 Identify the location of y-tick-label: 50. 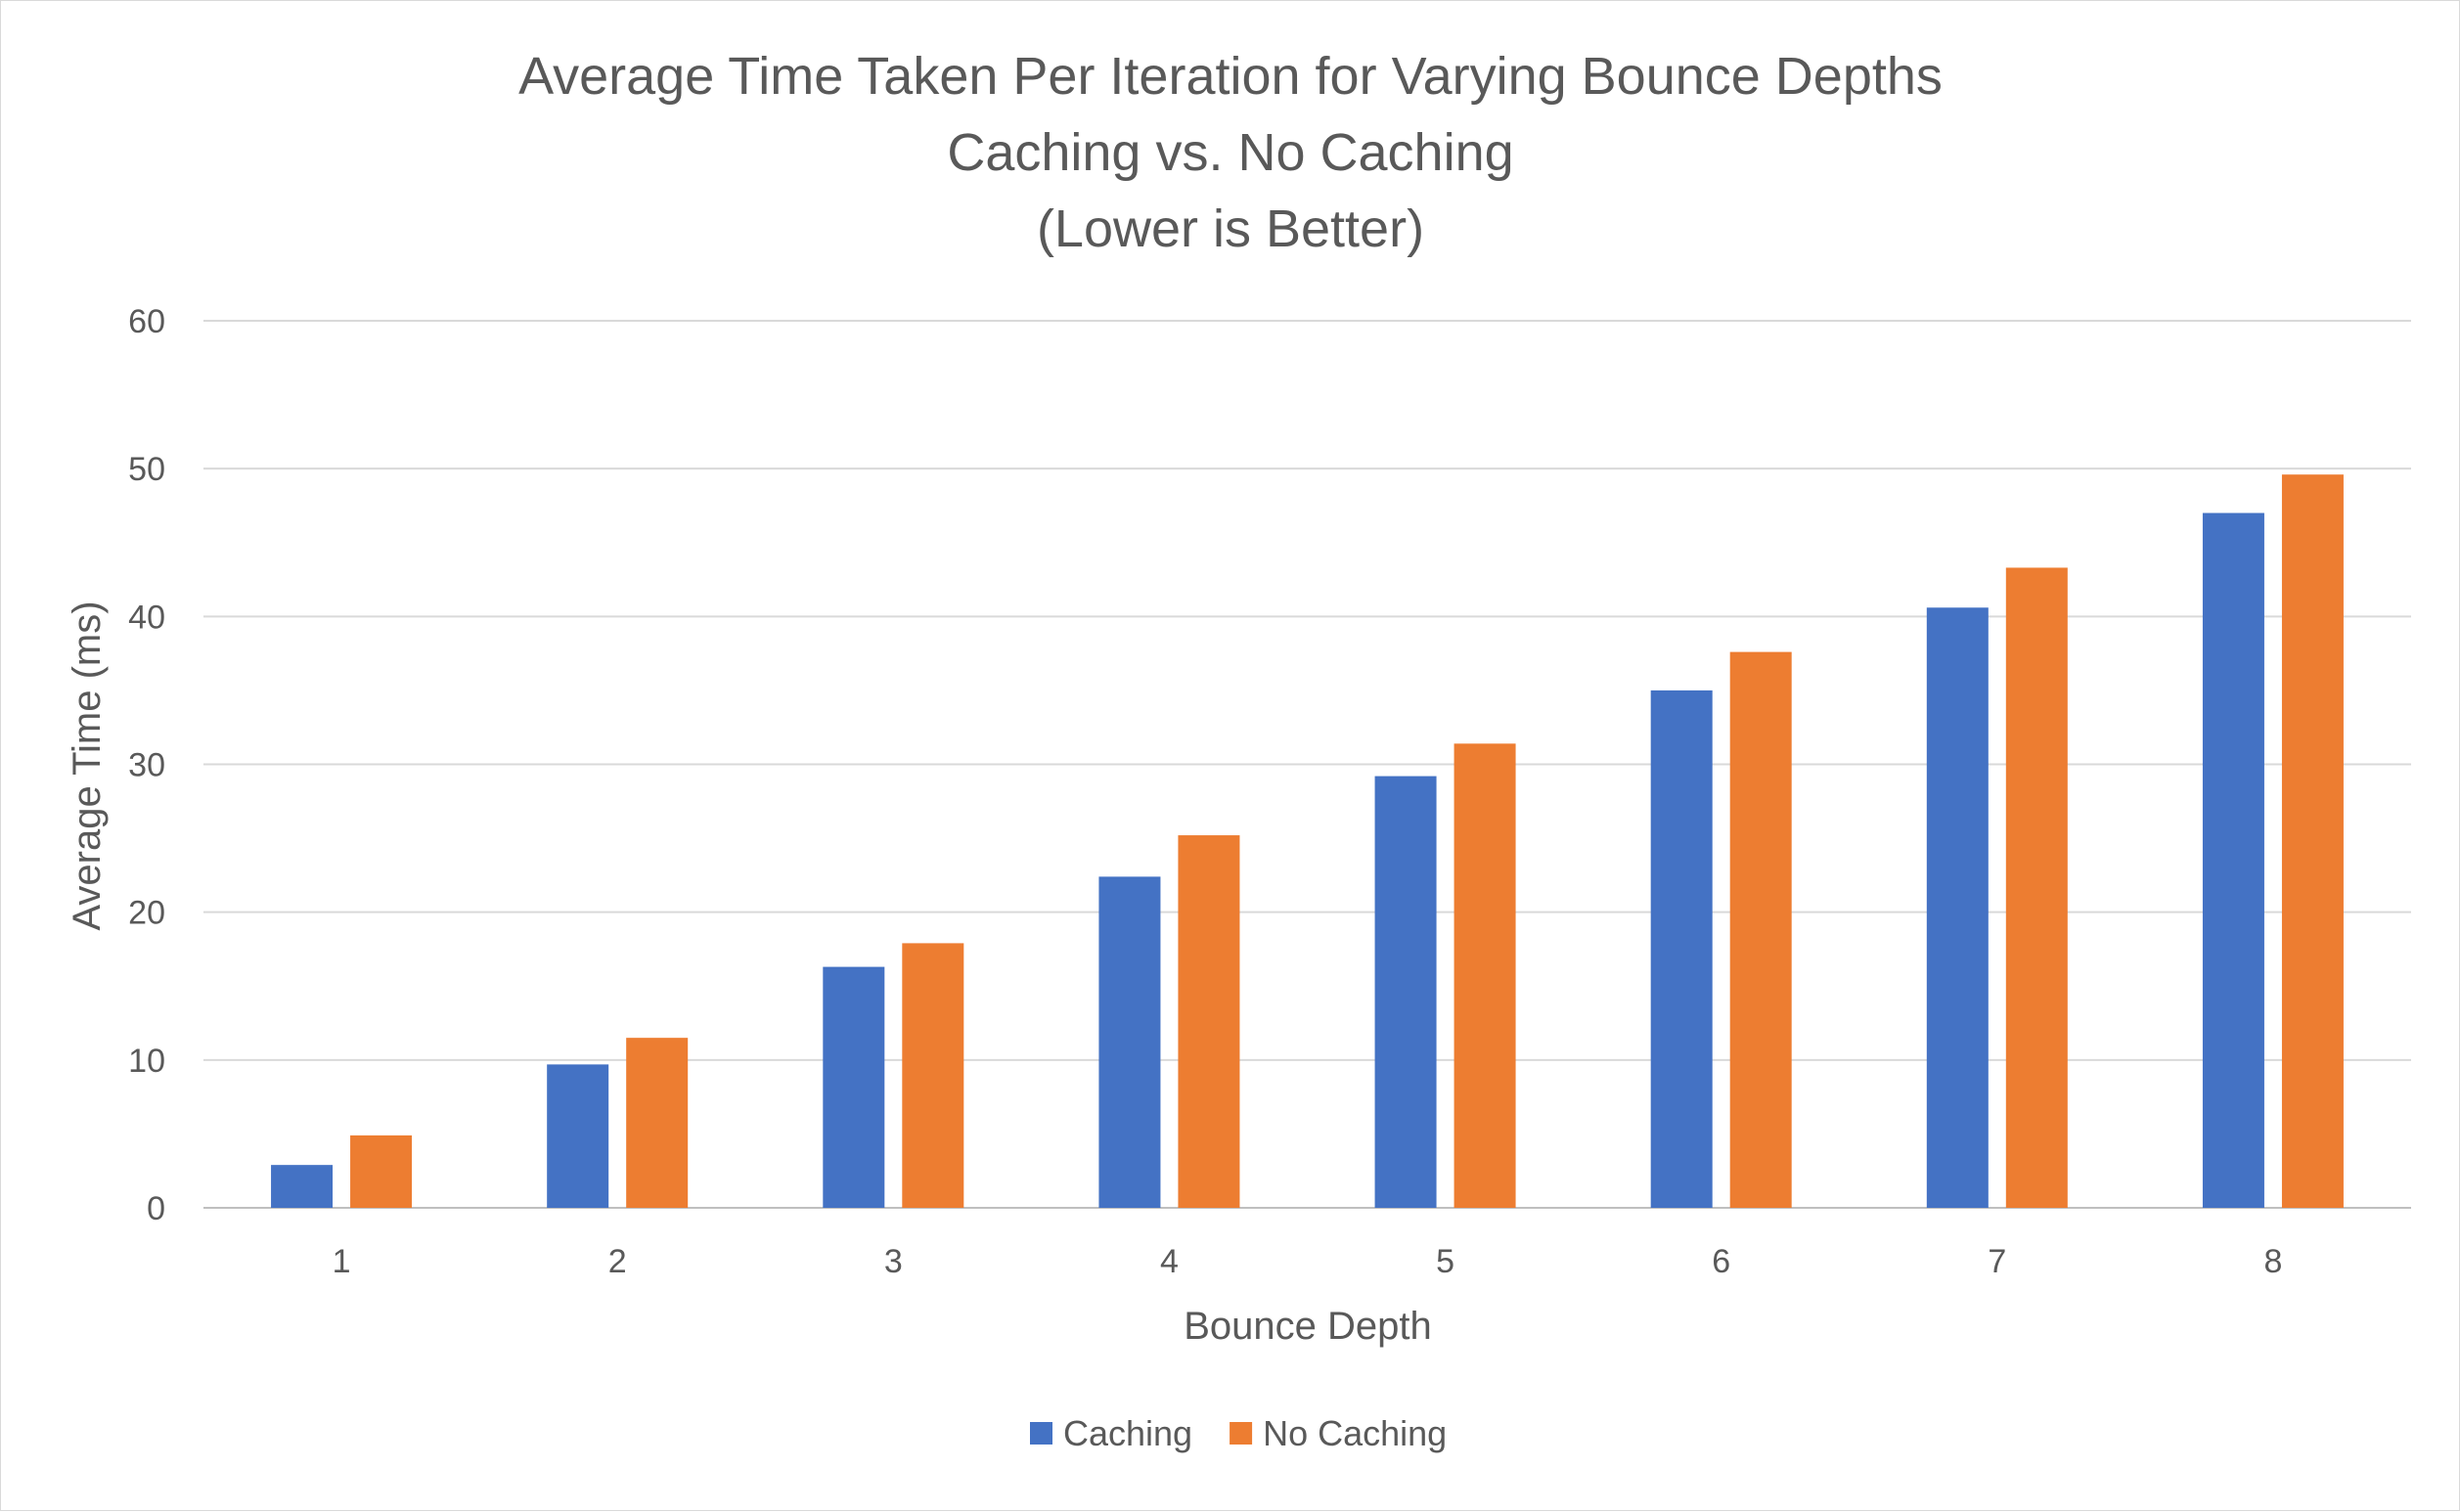
(146, 470).